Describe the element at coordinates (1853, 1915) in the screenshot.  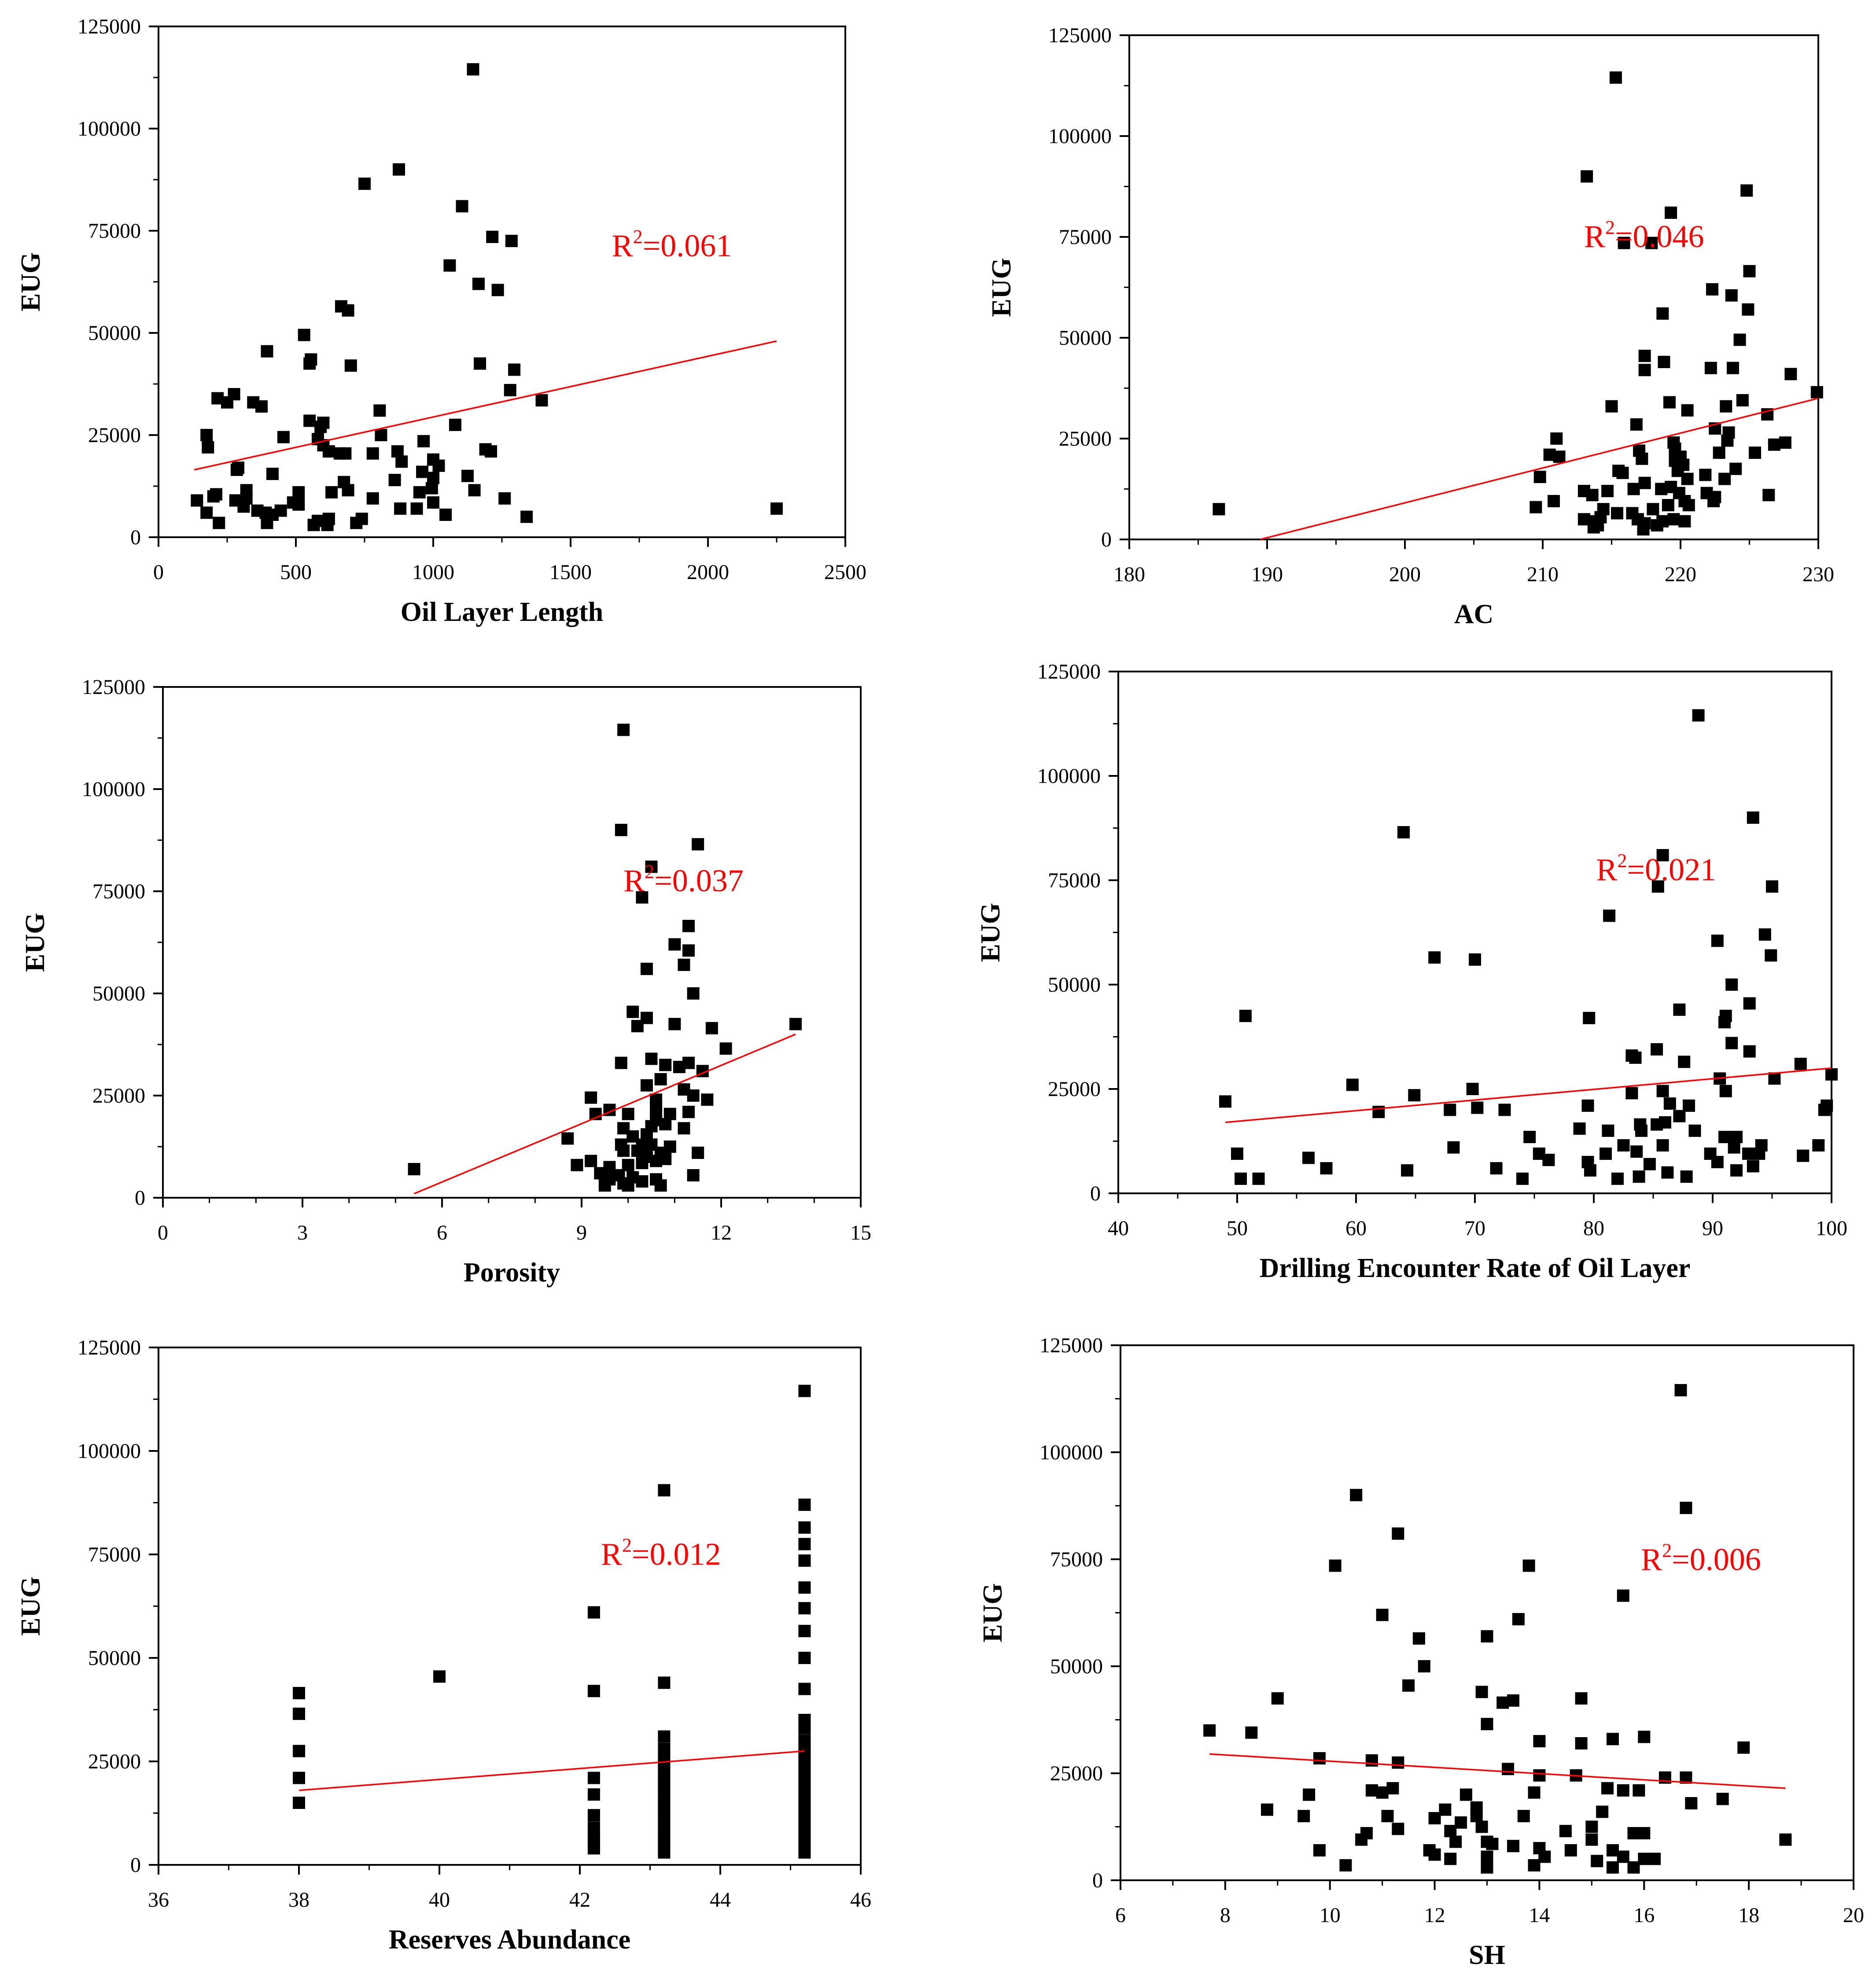
I see `x-tick-label: 20` at that location.